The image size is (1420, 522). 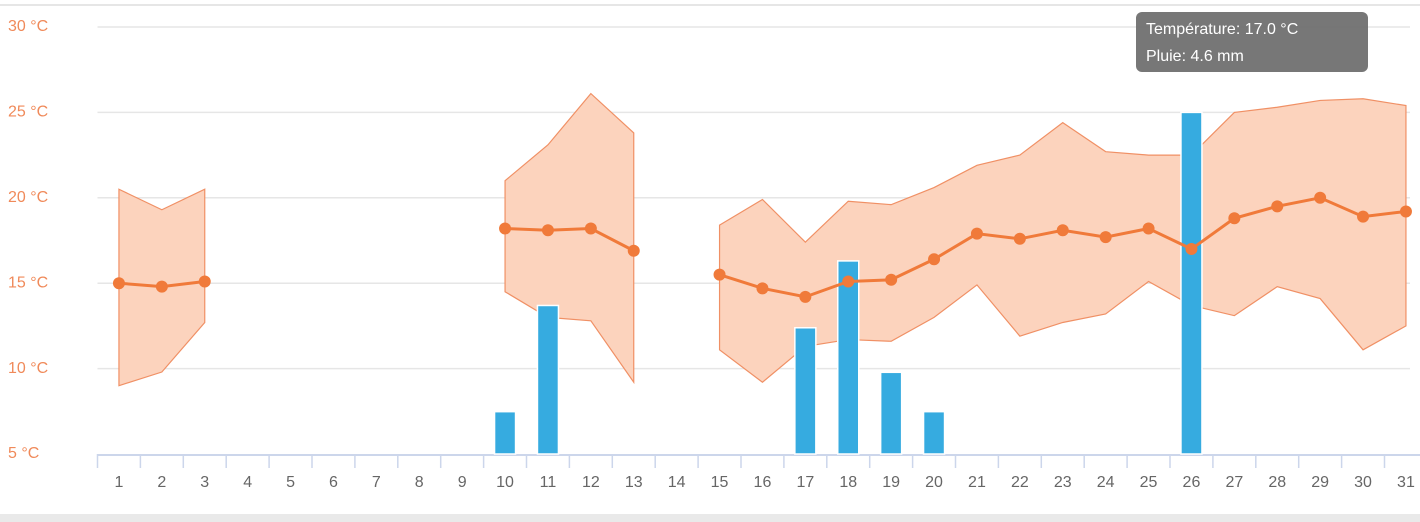 What do you see at coordinates (1363, 482) in the screenshot?
I see `x-tick-label: 30` at bounding box center [1363, 482].